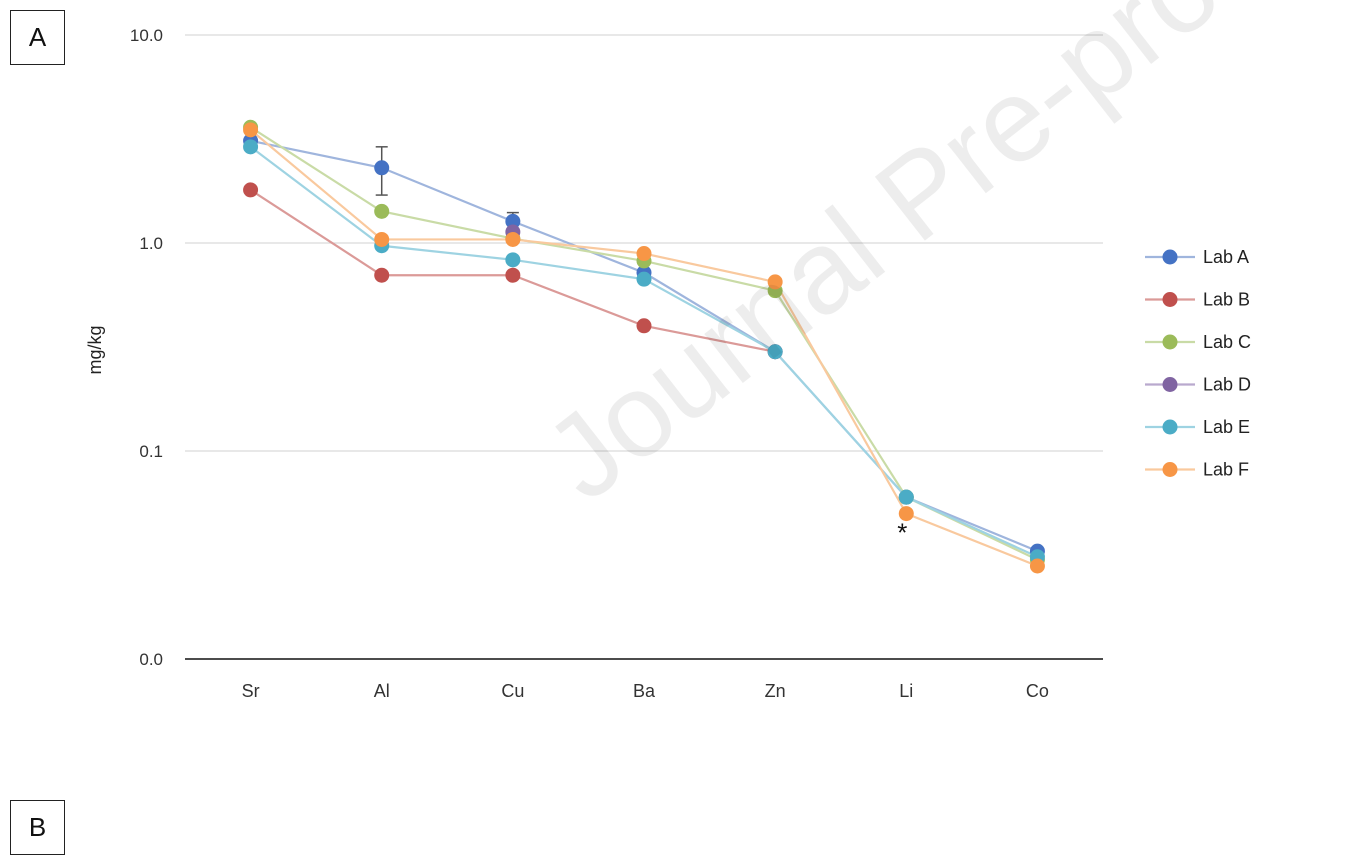  I want to click on y-tick-label: 0.1, so click(151, 451).